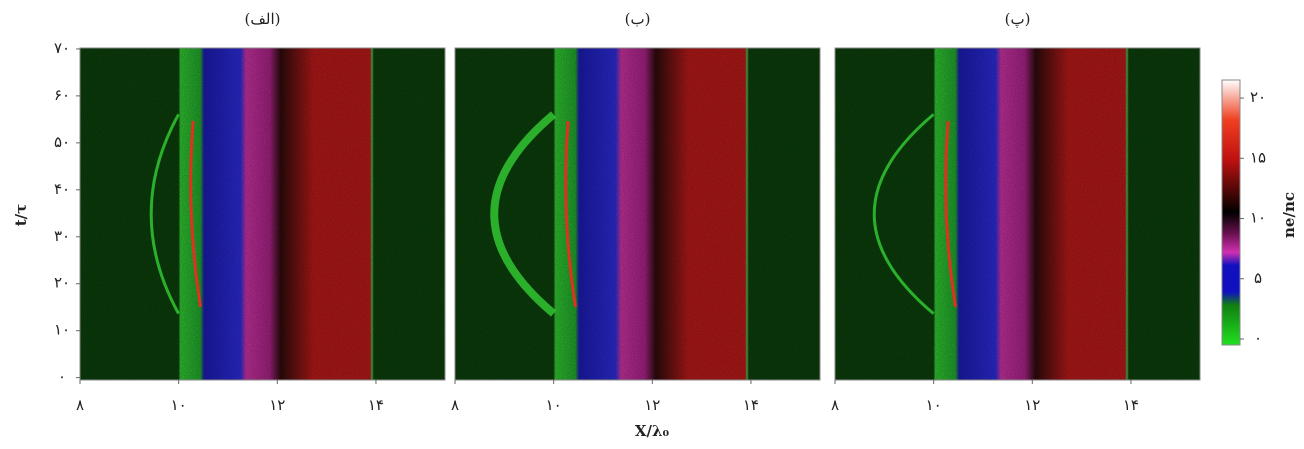 The width and height of the screenshot is (1304, 449). What do you see at coordinates (1258, 278) in the screenshot?
I see `colorbar-tick-label: ۵` at bounding box center [1258, 278].